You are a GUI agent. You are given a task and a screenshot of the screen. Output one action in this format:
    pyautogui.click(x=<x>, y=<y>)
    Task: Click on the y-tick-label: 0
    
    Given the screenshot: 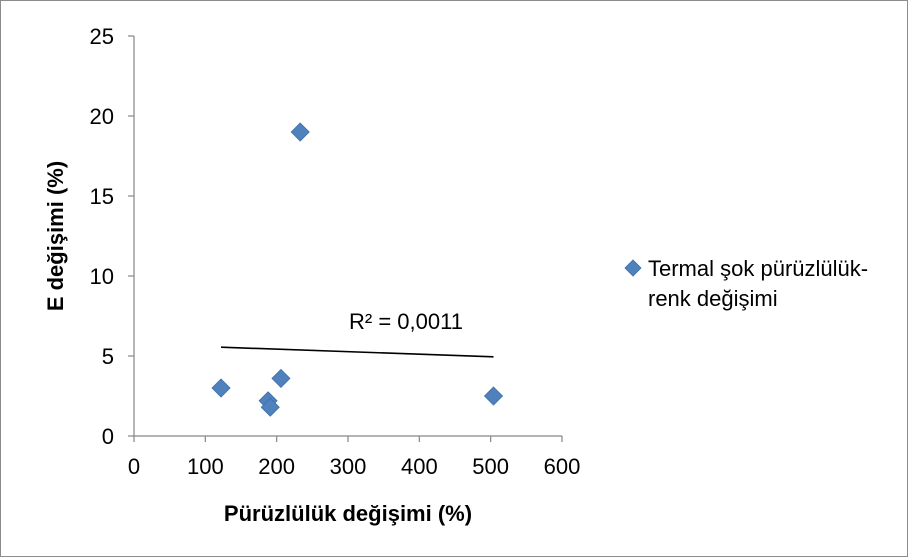 What is the action you would take?
    pyautogui.click(x=108, y=436)
    